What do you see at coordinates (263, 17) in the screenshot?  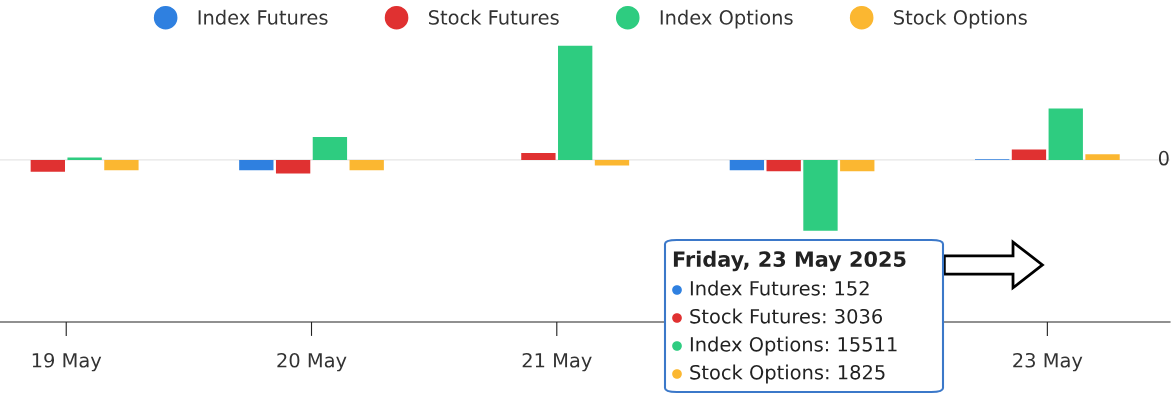 I see `legend-label: Index Futures` at bounding box center [263, 17].